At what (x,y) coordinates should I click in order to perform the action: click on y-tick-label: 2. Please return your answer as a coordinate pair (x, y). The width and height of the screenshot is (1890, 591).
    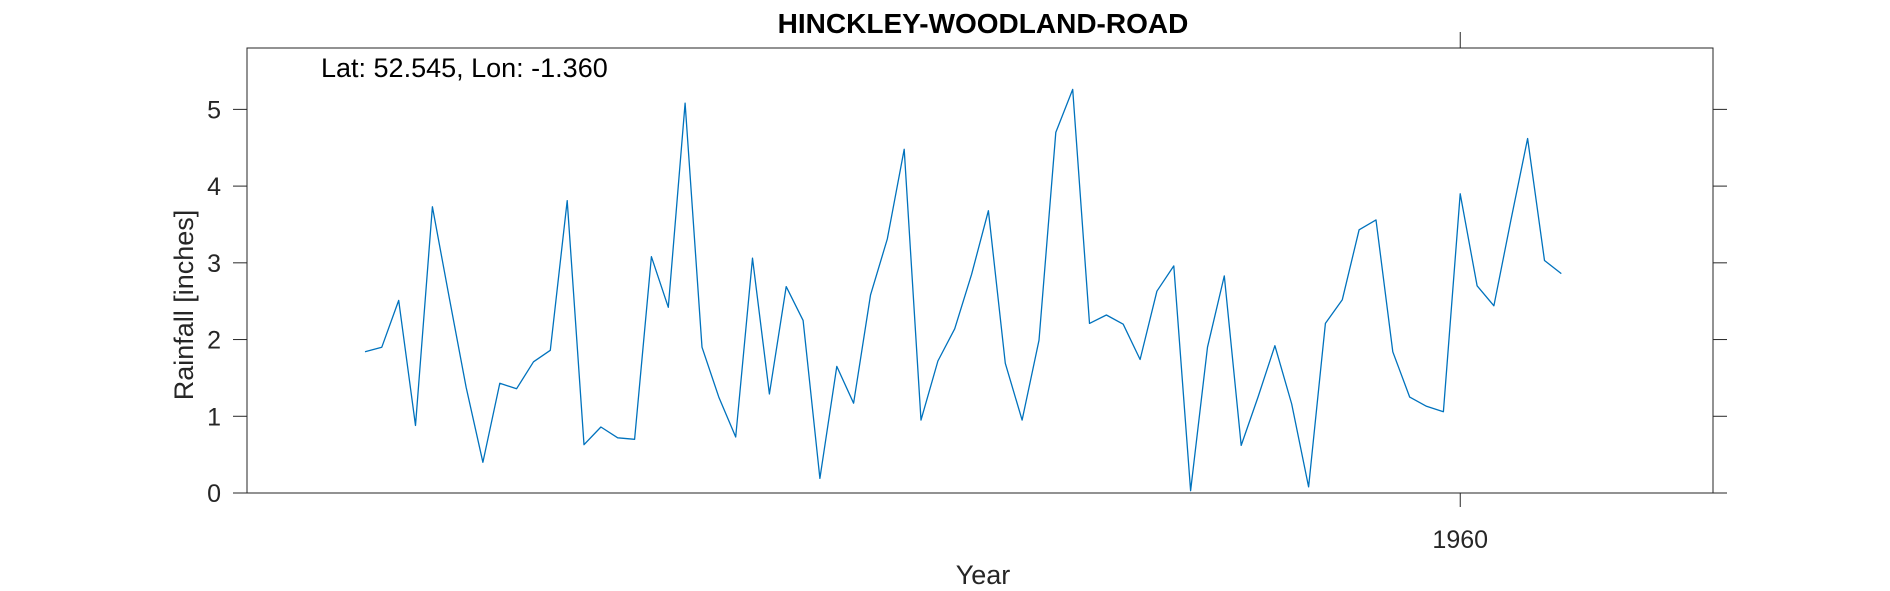
    Looking at the image, I should click on (214, 341).